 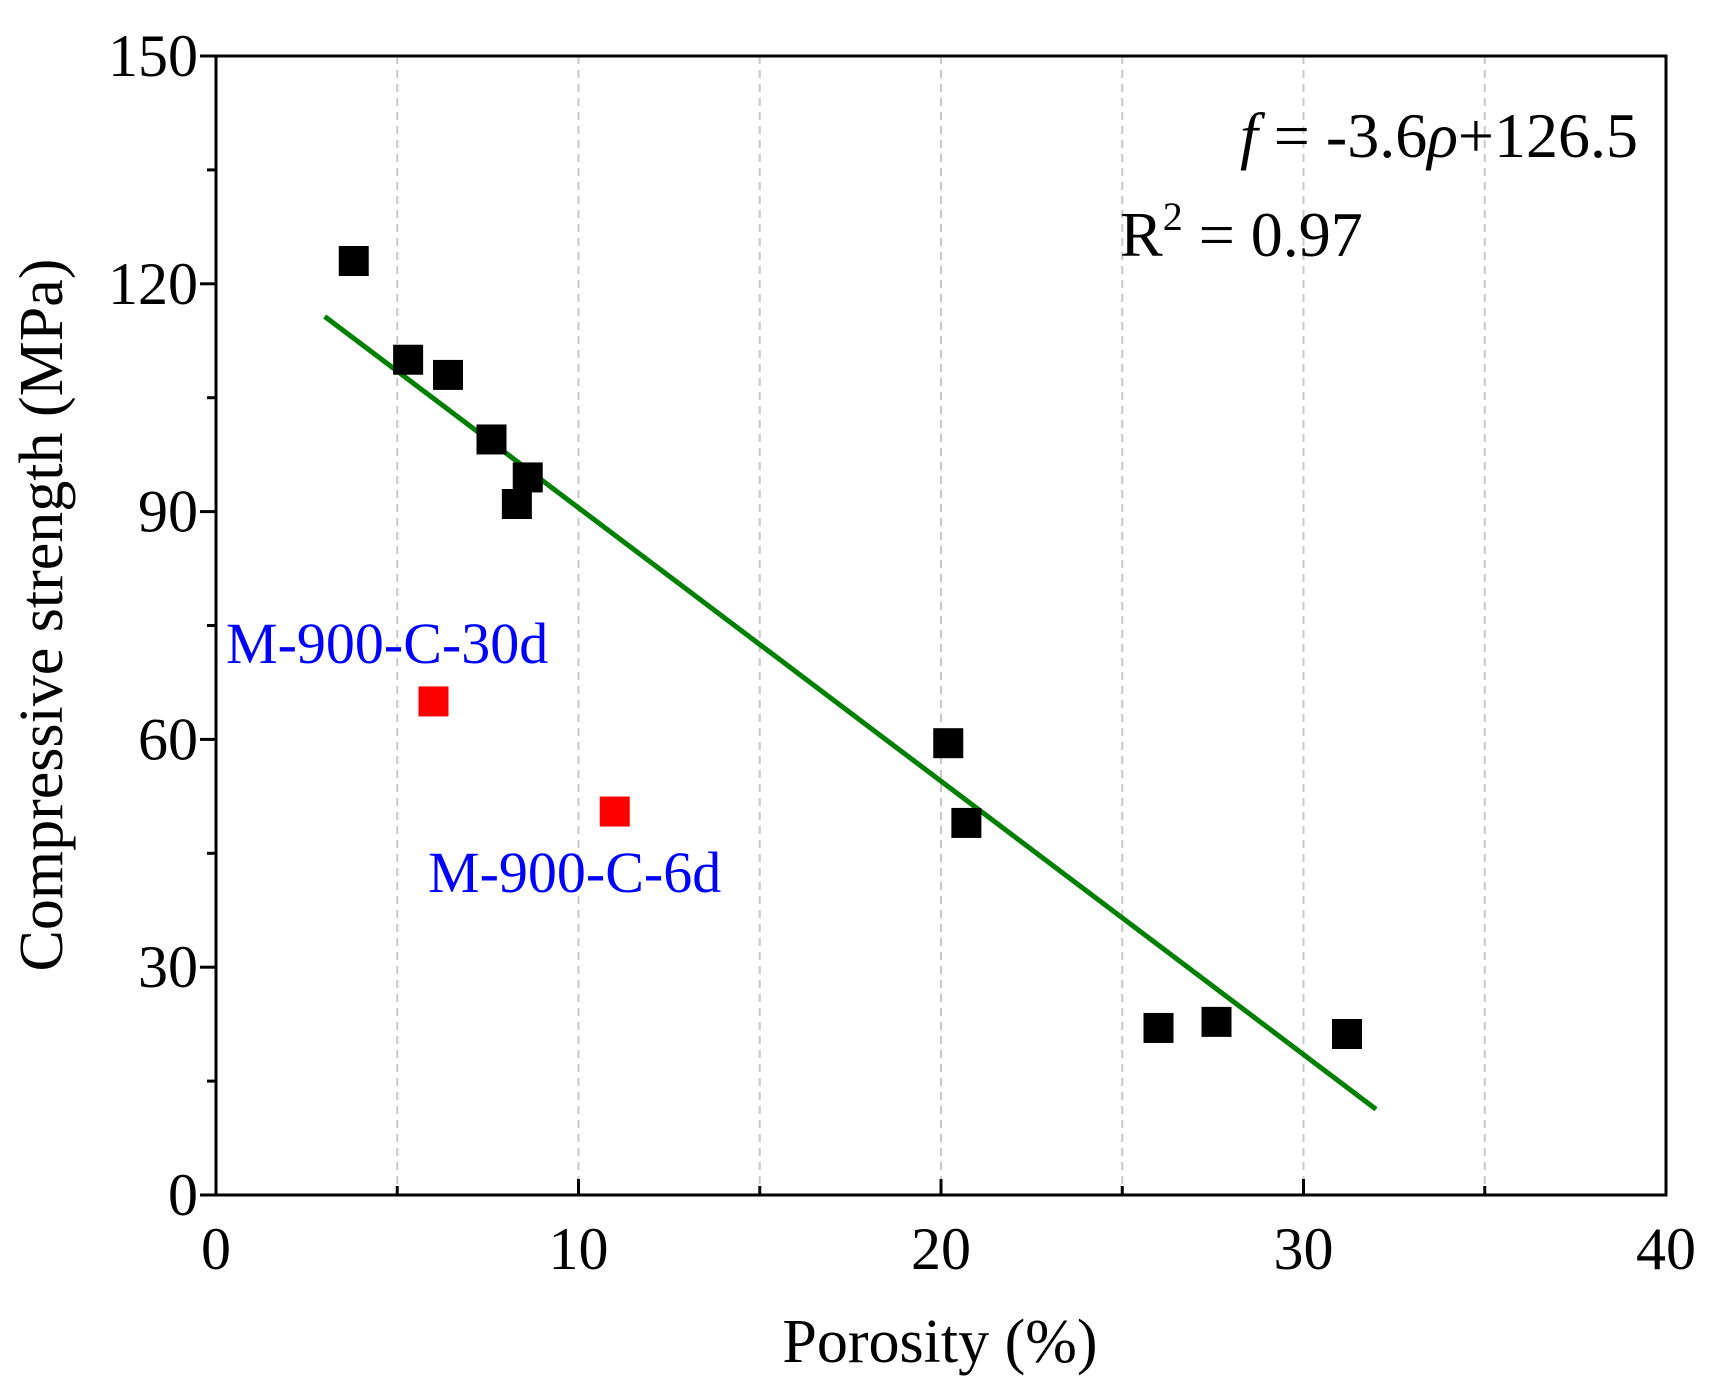 I want to click on r-squared-value: = 0.97, so click(x=1273, y=234).